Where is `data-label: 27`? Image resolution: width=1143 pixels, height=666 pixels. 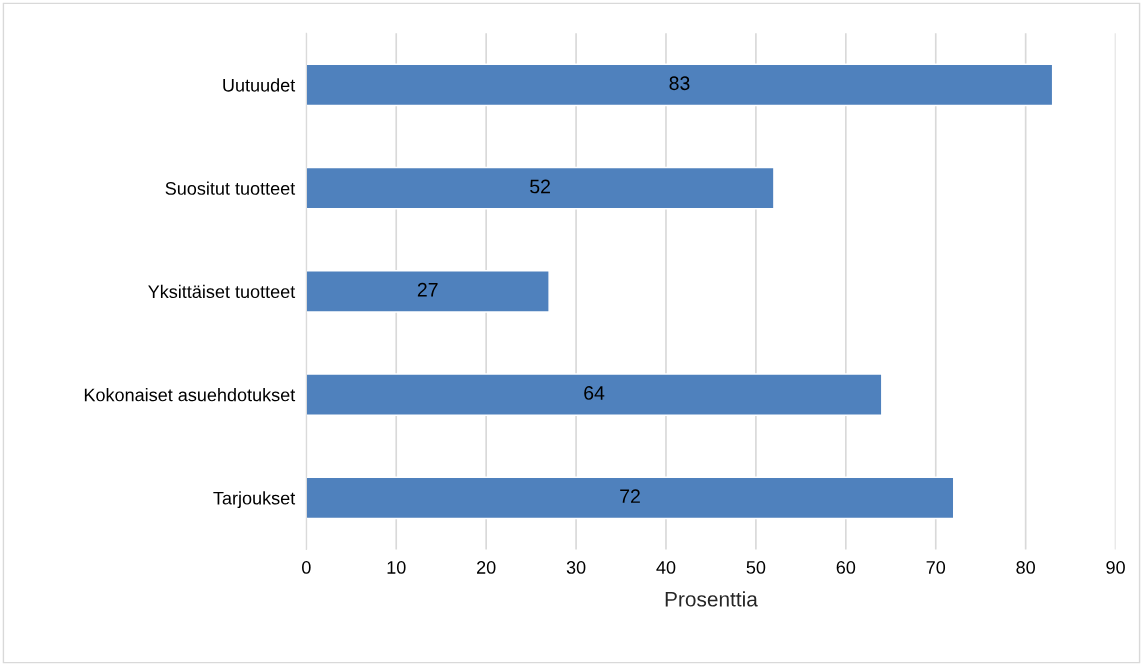
data-label: 27 is located at coordinates (427, 289).